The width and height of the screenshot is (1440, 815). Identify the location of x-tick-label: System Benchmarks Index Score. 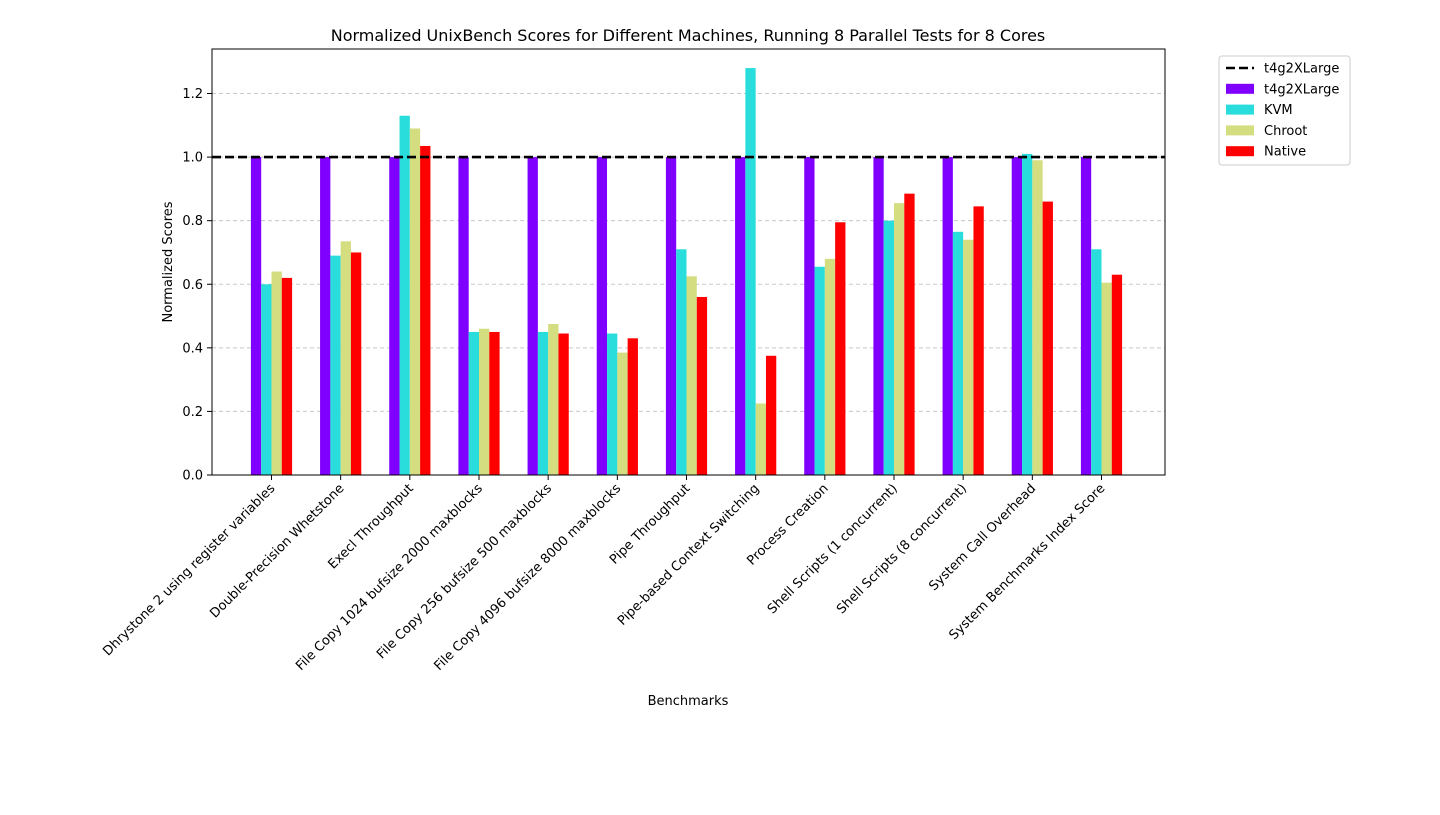
(1027, 562).